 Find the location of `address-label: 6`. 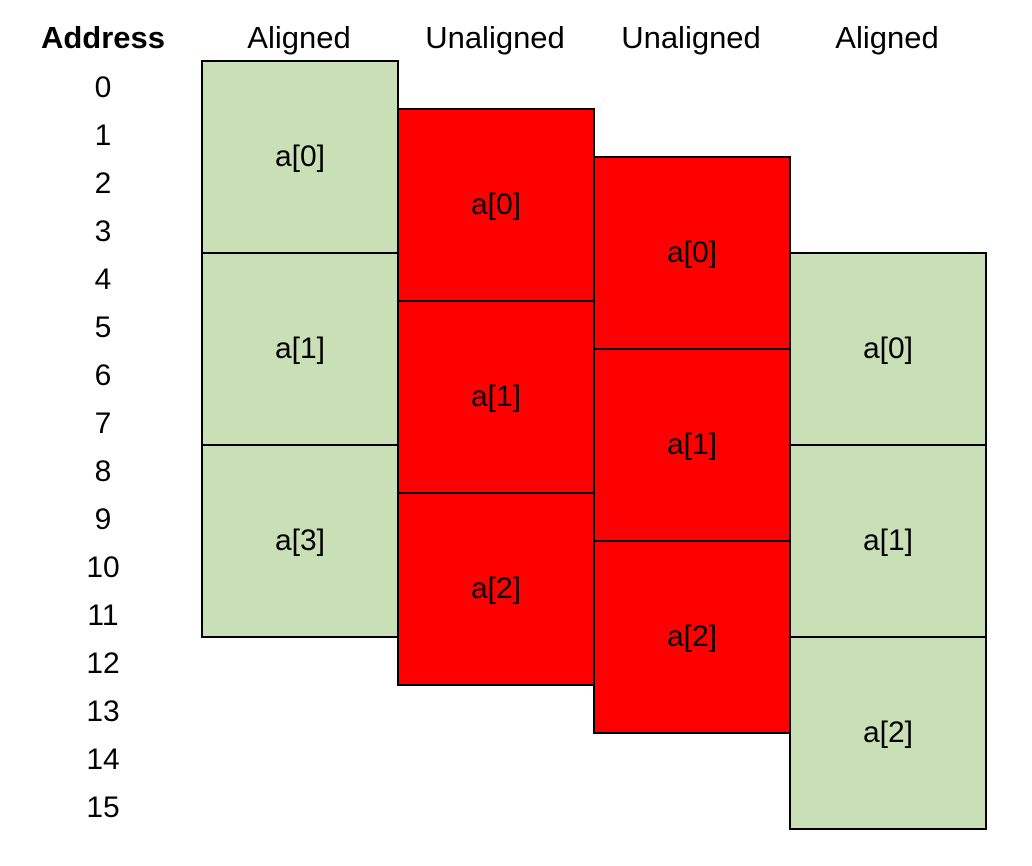

address-label: 6 is located at coordinates (103, 375).